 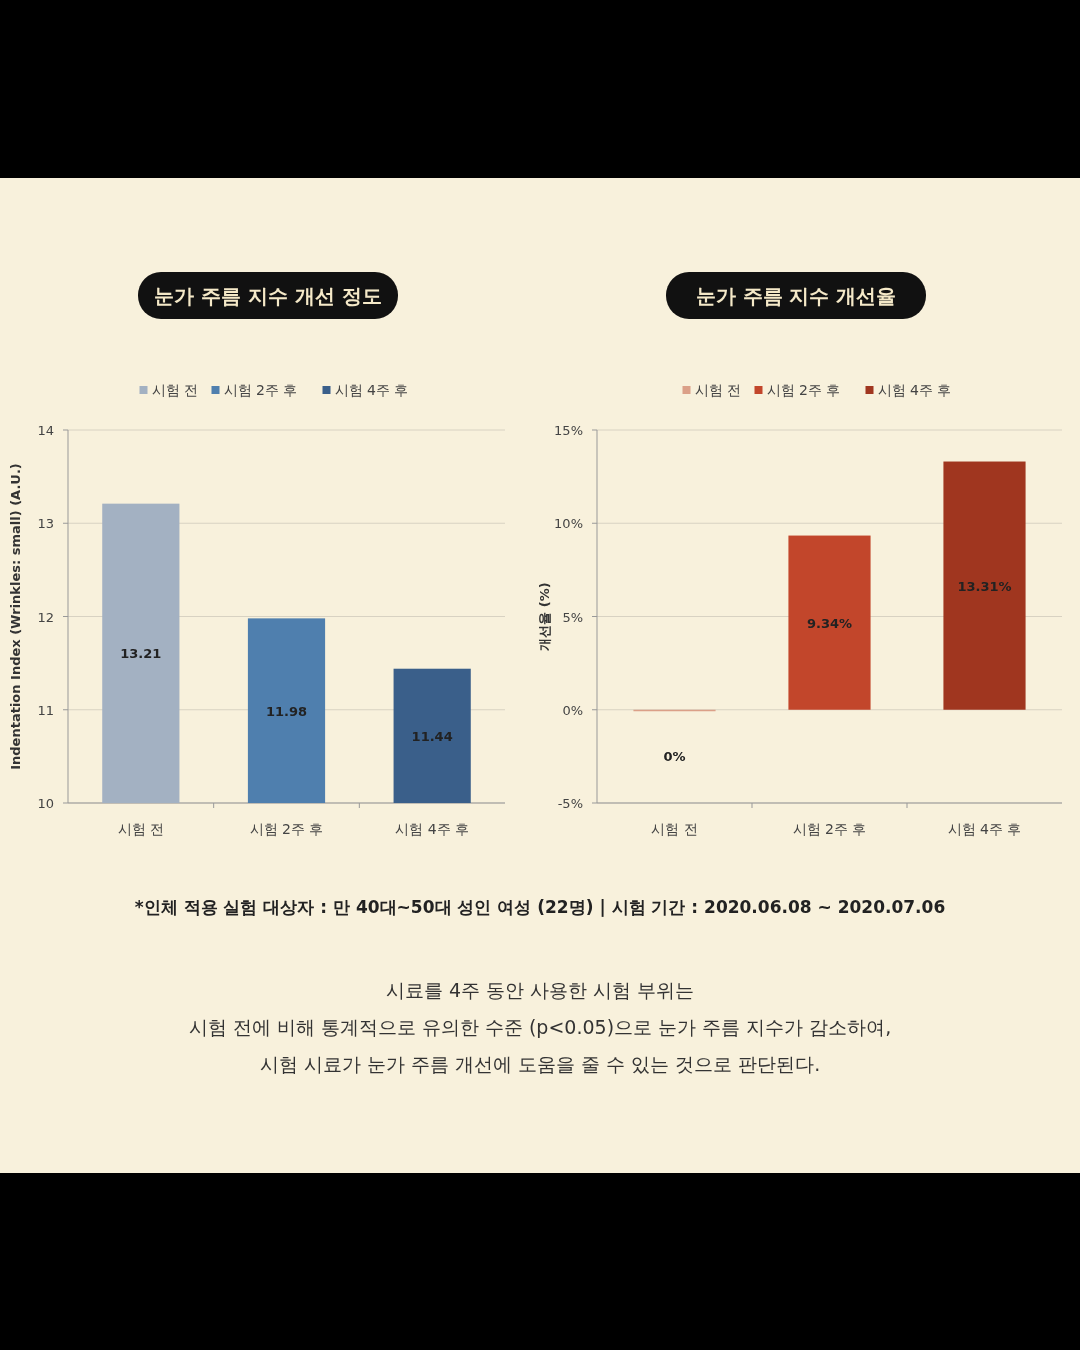 What do you see at coordinates (829, 623) in the screenshot?
I see `data-label: 9.34%` at bounding box center [829, 623].